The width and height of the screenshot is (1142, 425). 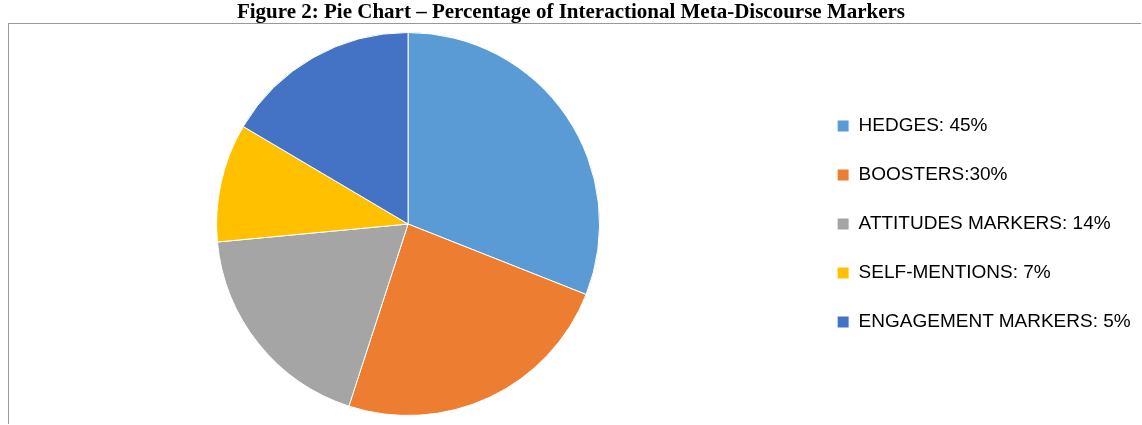 I want to click on legend-label: SELF-MENTIONS: 7%, so click(x=954, y=272).